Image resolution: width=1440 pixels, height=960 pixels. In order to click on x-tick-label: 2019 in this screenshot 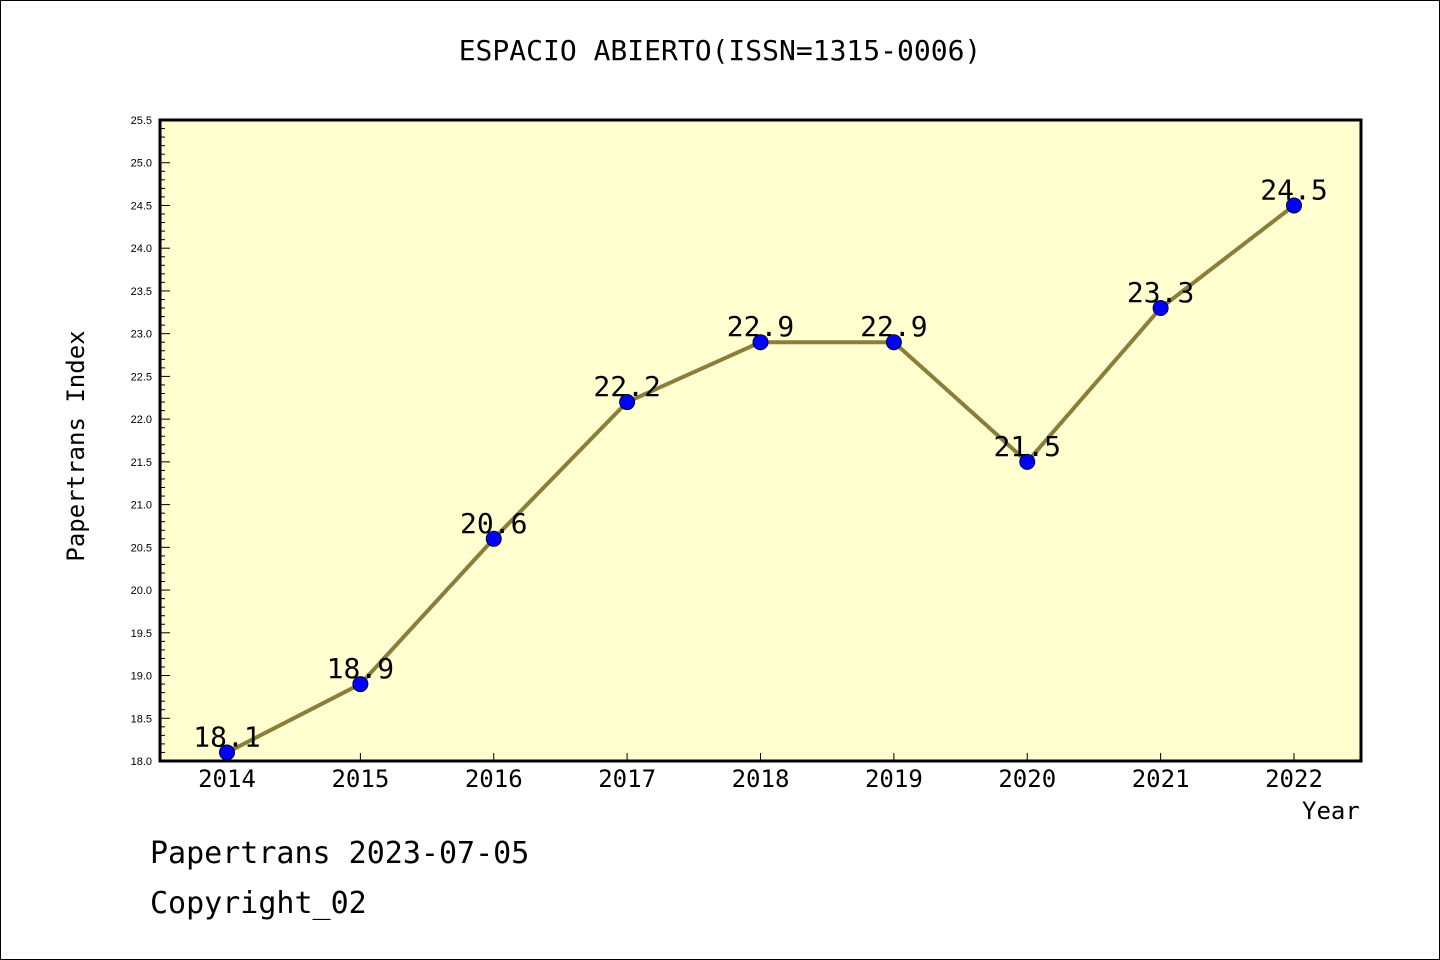, I will do `click(894, 779)`.